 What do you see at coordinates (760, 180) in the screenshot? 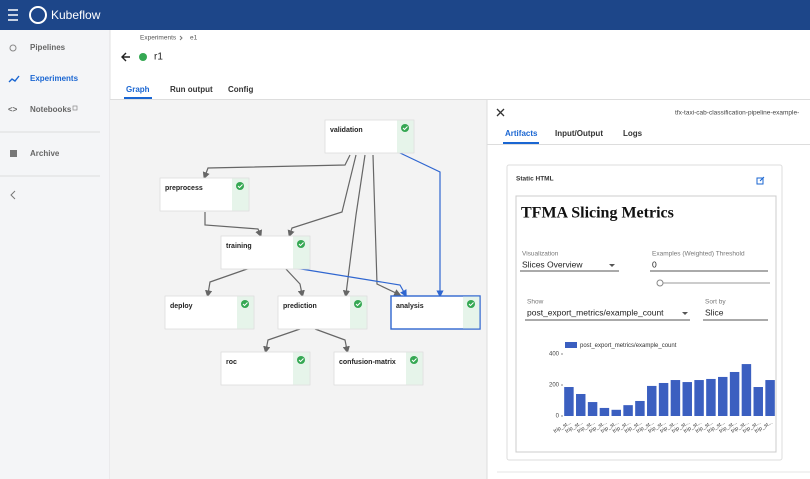
I see `open-external` at bounding box center [760, 180].